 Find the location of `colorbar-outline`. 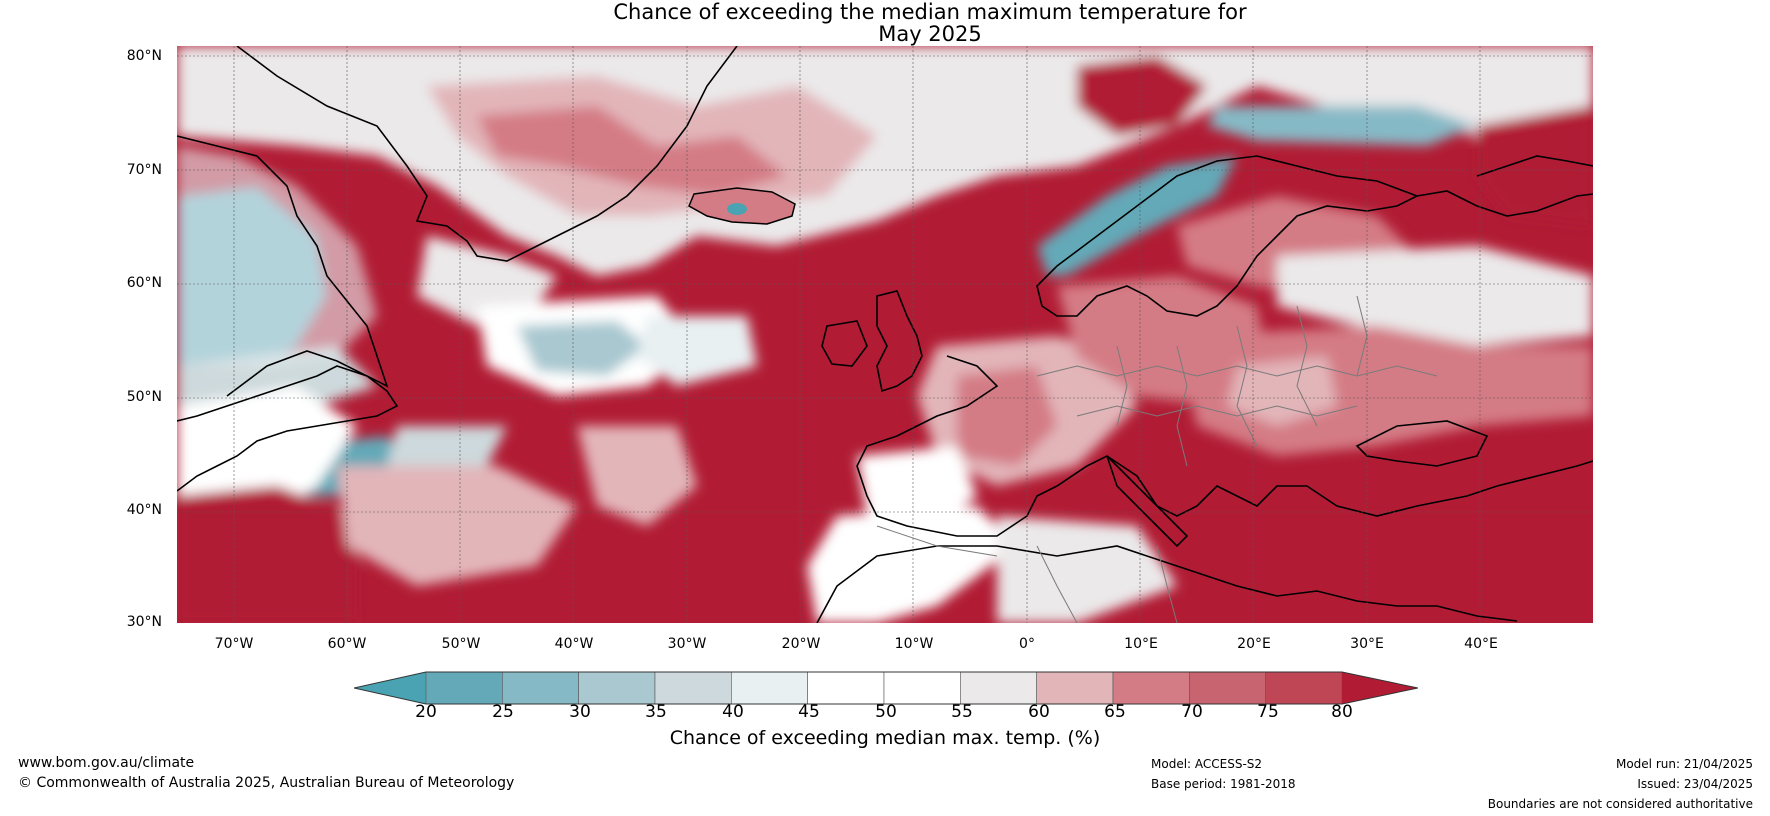

colorbar-outline is located at coordinates (886, 688).